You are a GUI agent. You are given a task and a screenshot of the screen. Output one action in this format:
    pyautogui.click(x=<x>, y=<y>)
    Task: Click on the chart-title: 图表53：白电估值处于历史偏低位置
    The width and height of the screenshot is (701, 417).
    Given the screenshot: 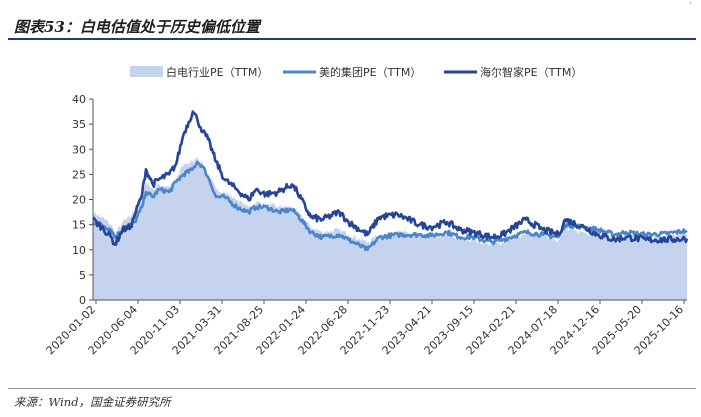 What is the action you would take?
    pyautogui.click(x=137, y=27)
    